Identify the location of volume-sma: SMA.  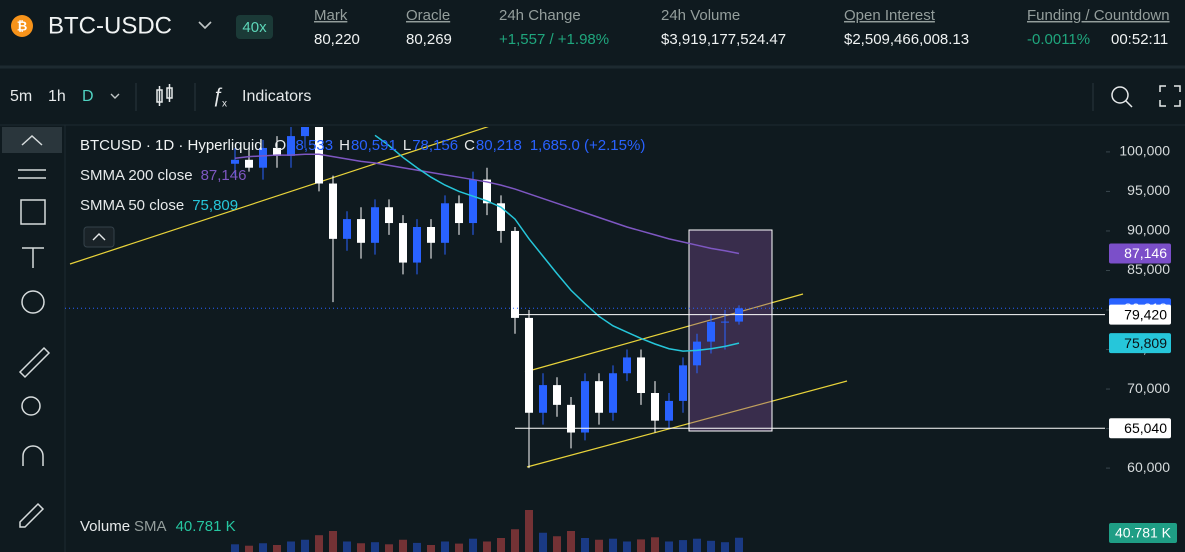
(150, 526).